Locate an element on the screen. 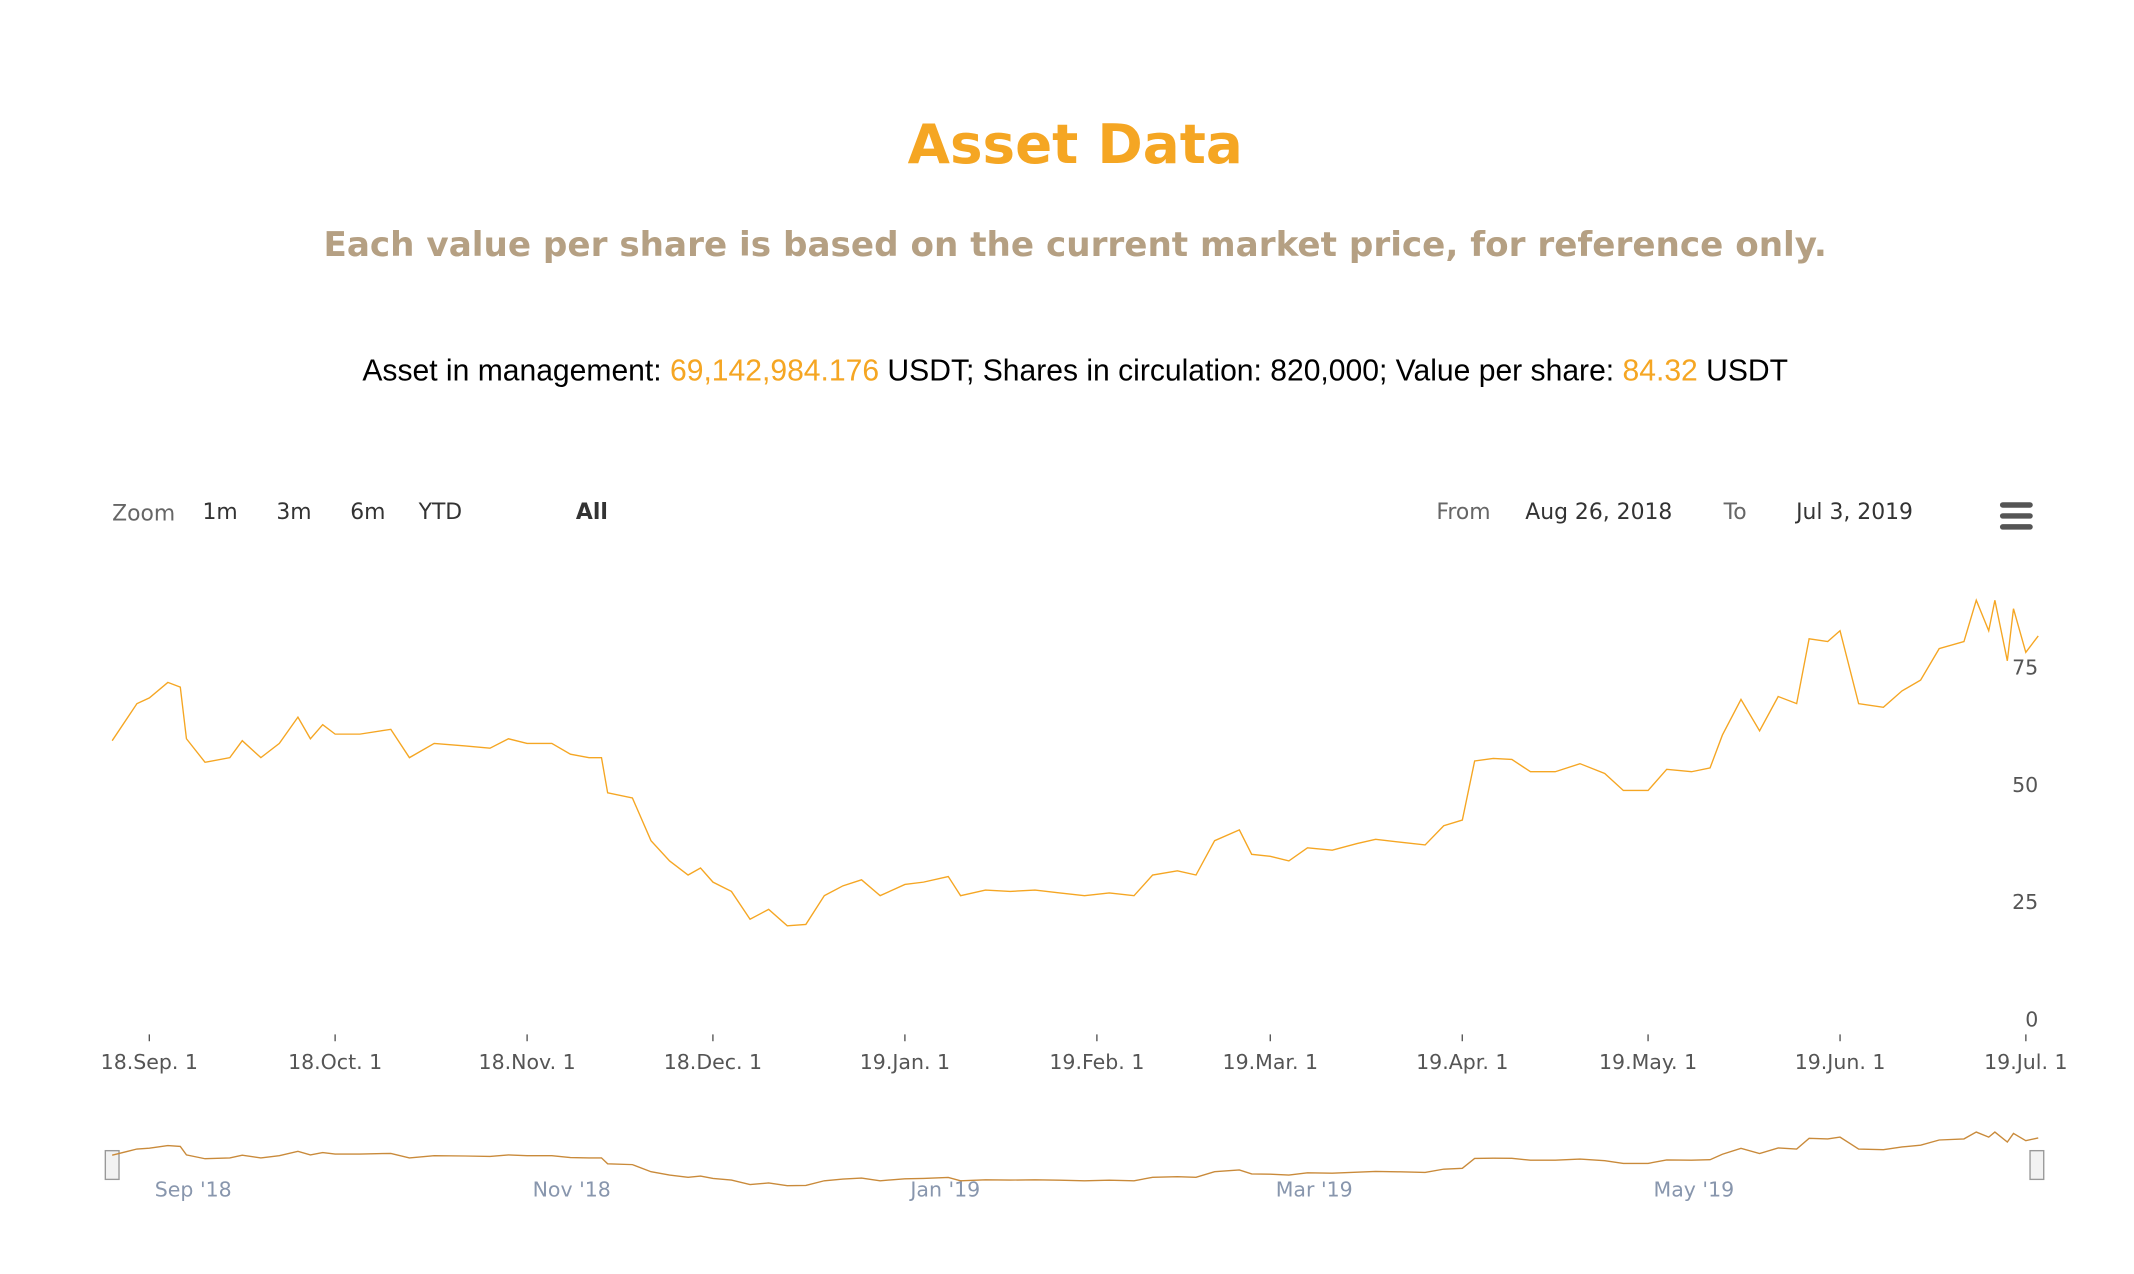  navigator is located at coordinates (1075, 1166).